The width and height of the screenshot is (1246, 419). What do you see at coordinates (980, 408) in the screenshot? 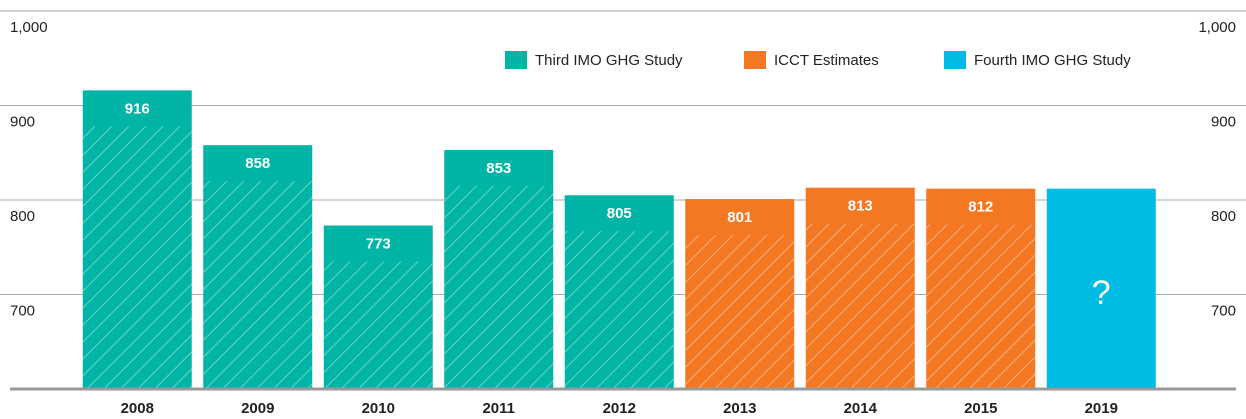
I see `x-tick-label: 2015` at bounding box center [980, 408].